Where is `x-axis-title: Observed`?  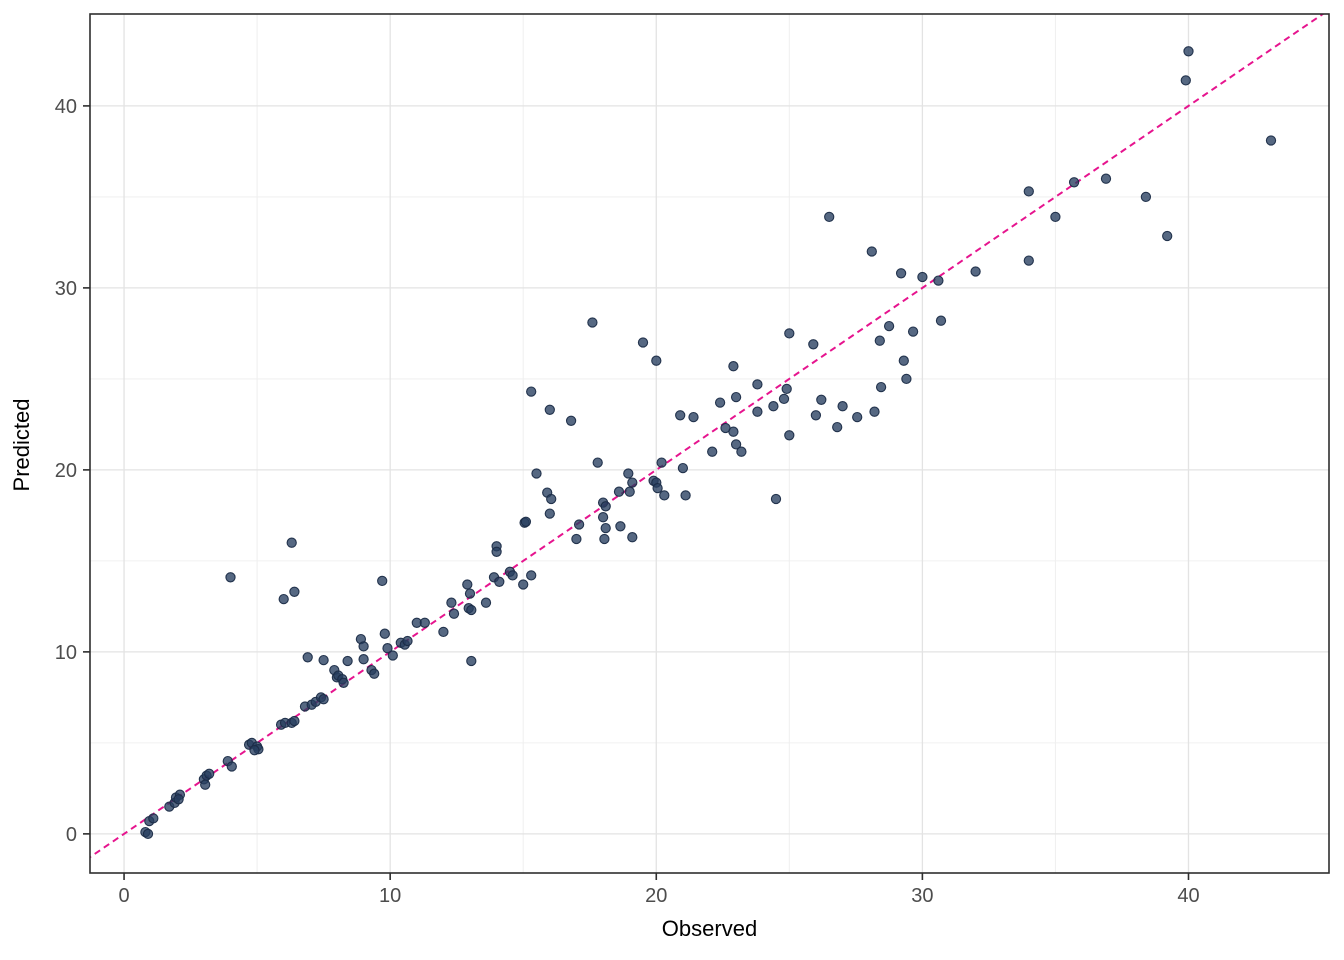
x-axis-title: Observed is located at coordinates (709, 928).